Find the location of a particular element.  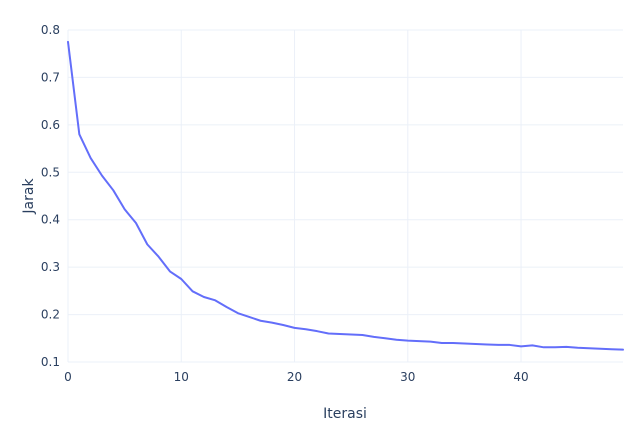

y-tick-label: 0.4 is located at coordinates (50, 220).